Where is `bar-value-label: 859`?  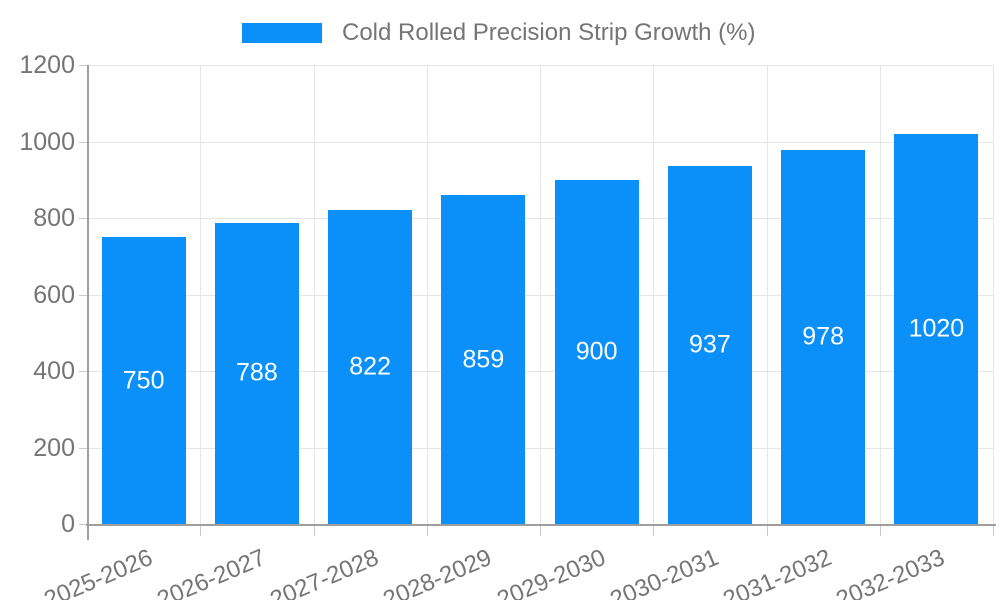
bar-value-label: 859 is located at coordinates (483, 359).